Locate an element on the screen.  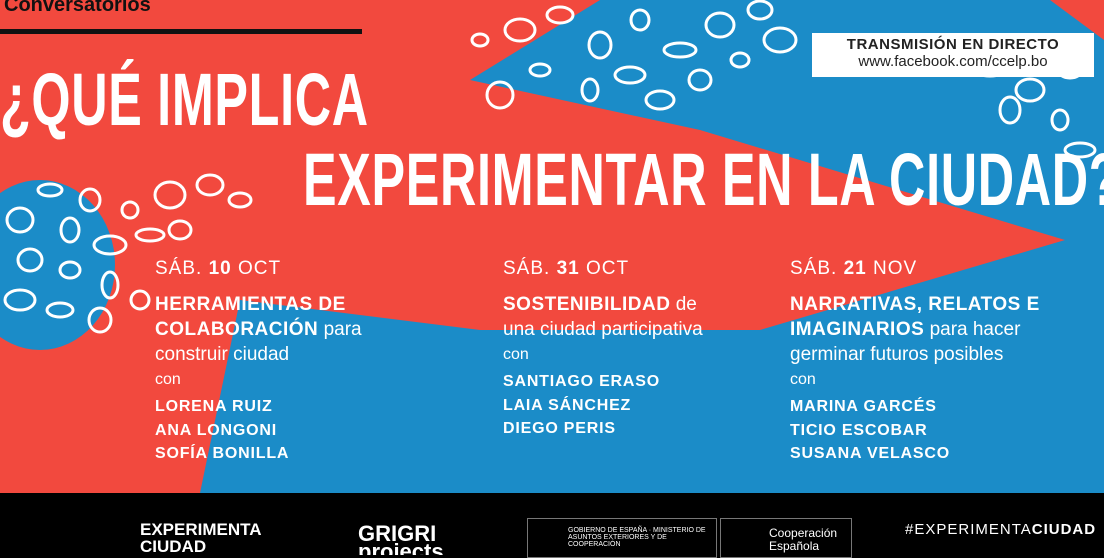
session-date: SÁB. 21 NOV is located at coordinates (947, 269).